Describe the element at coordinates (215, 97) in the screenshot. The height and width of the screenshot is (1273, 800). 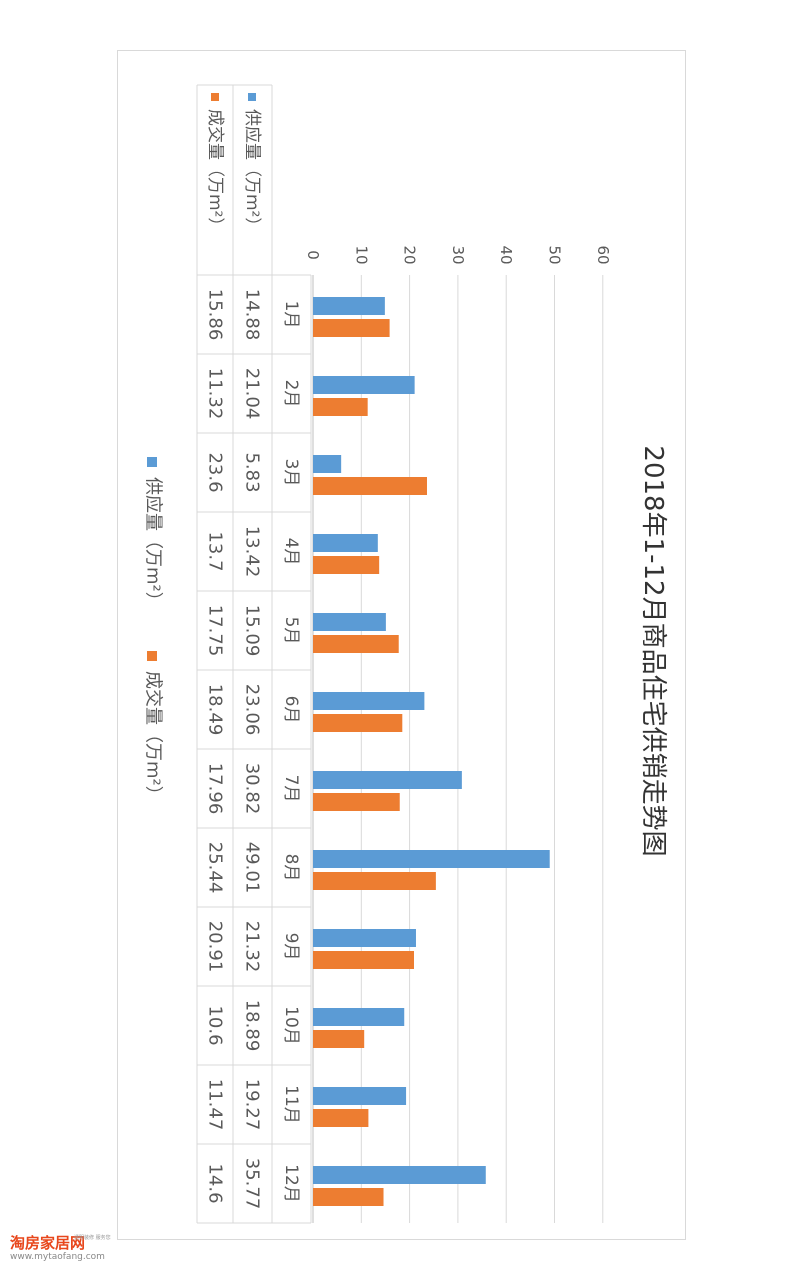
I see `sales-legend-key` at that location.